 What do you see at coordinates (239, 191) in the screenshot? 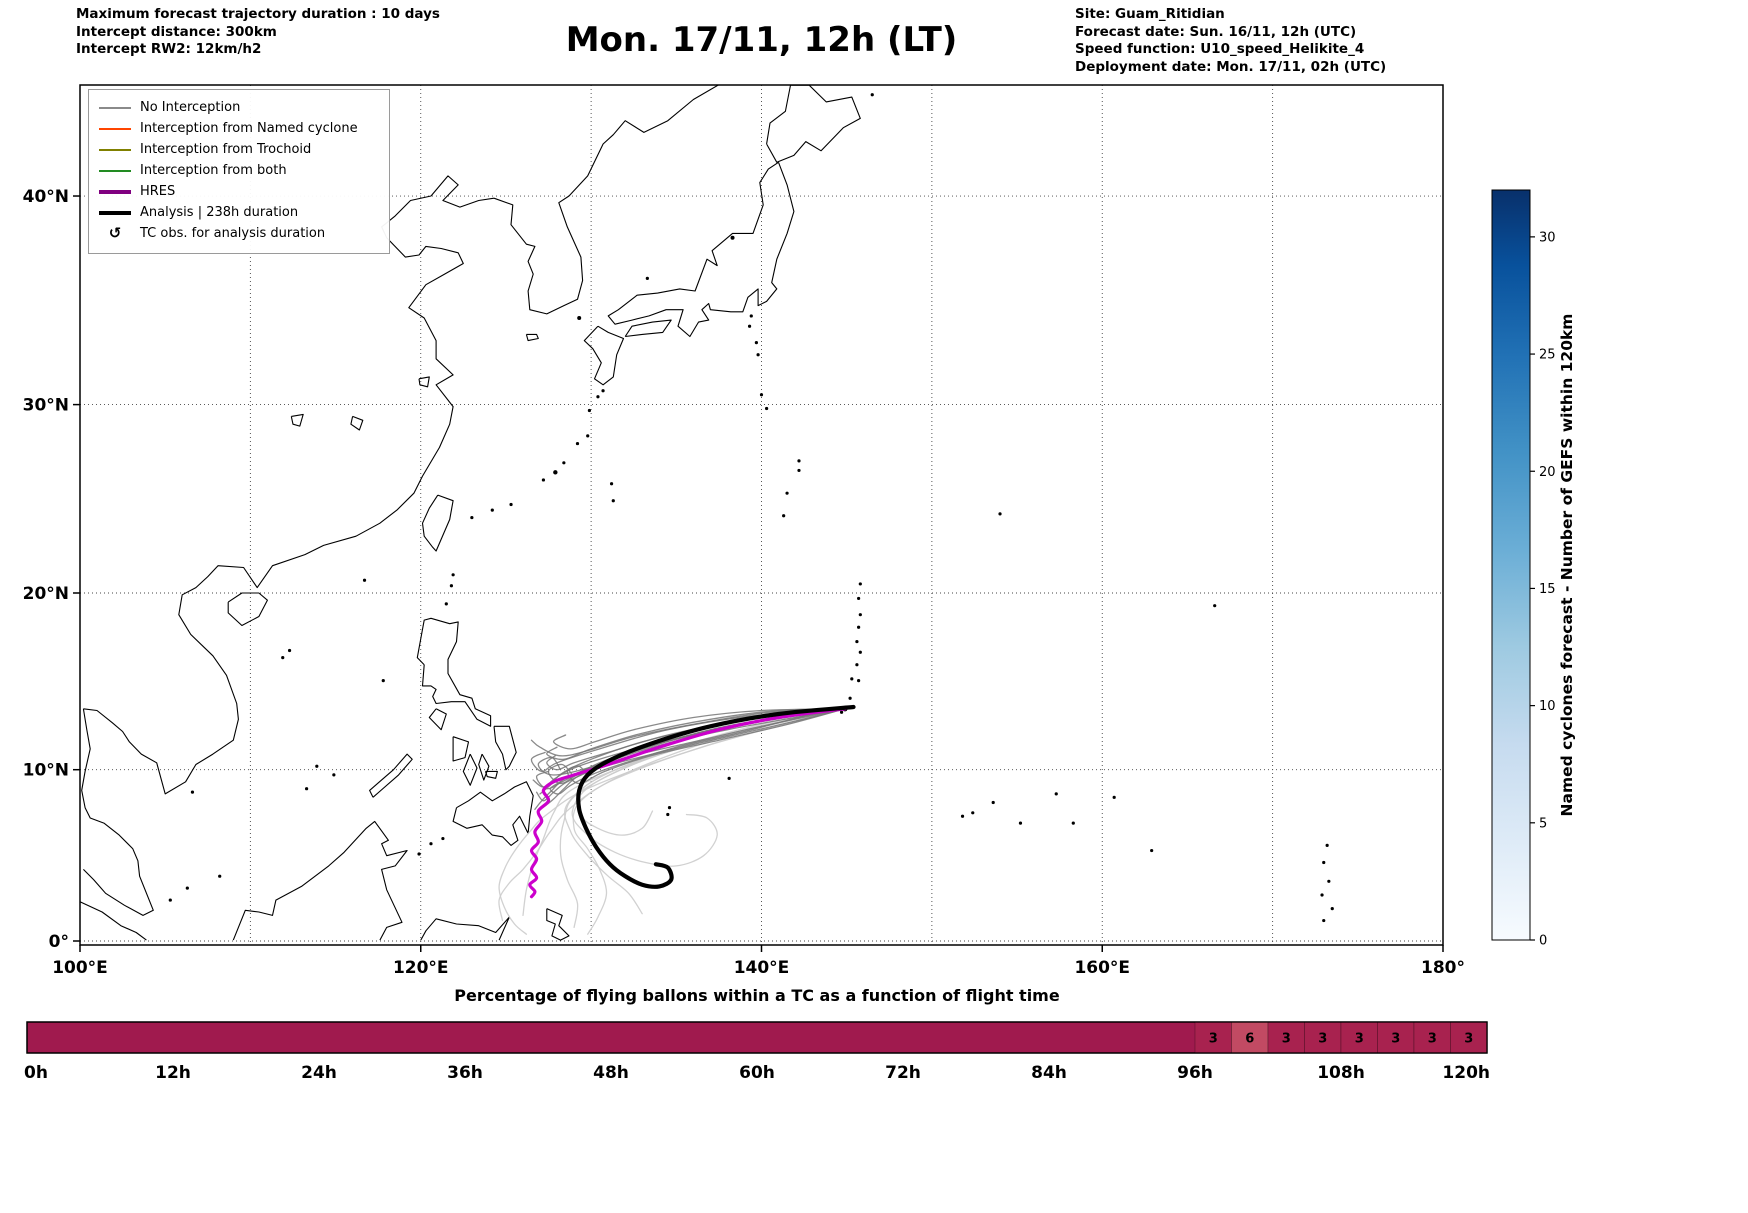
I see `legend-item-hres: HRES` at bounding box center [239, 191].